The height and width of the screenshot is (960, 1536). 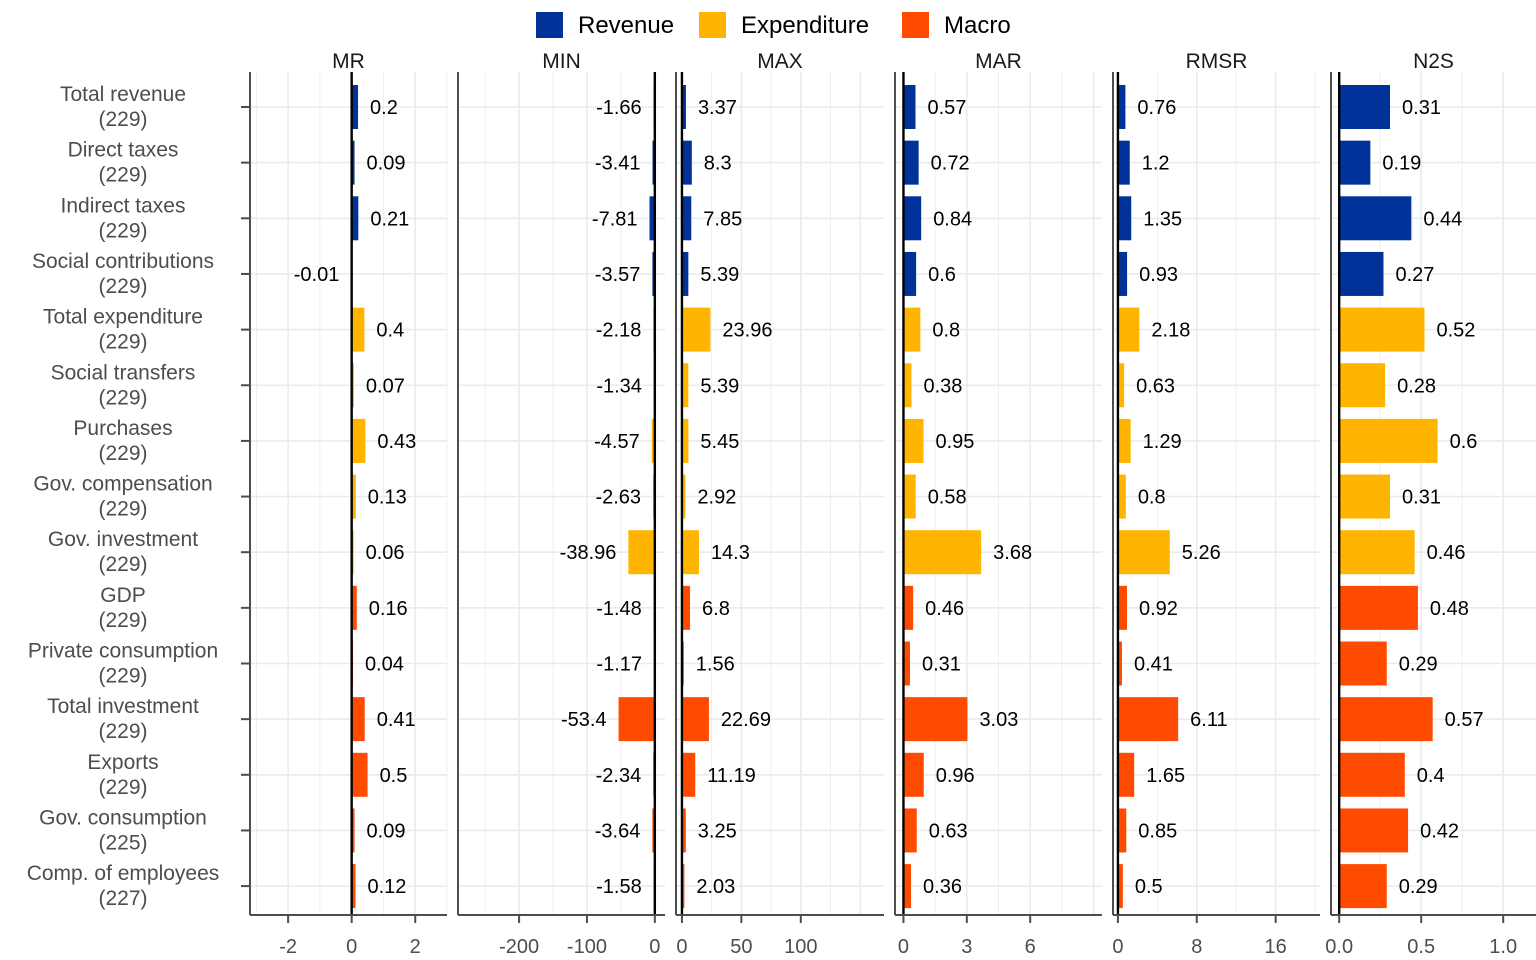 What do you see at coordinates (915, 25) in the screenshot?
I see `legend-swatch-macro` at bounding box center [915, 25].